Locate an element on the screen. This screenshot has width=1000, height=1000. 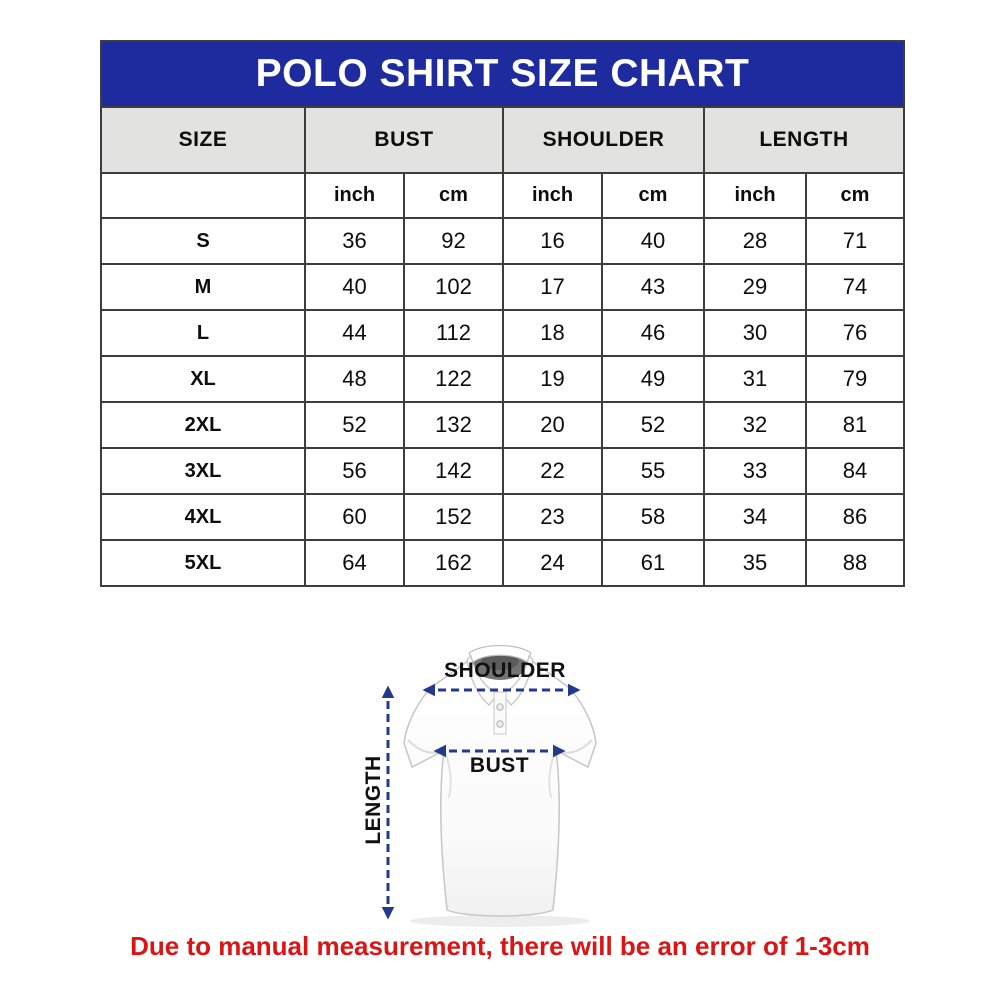
value-cell: 20 is located at coordinates (552, 425).